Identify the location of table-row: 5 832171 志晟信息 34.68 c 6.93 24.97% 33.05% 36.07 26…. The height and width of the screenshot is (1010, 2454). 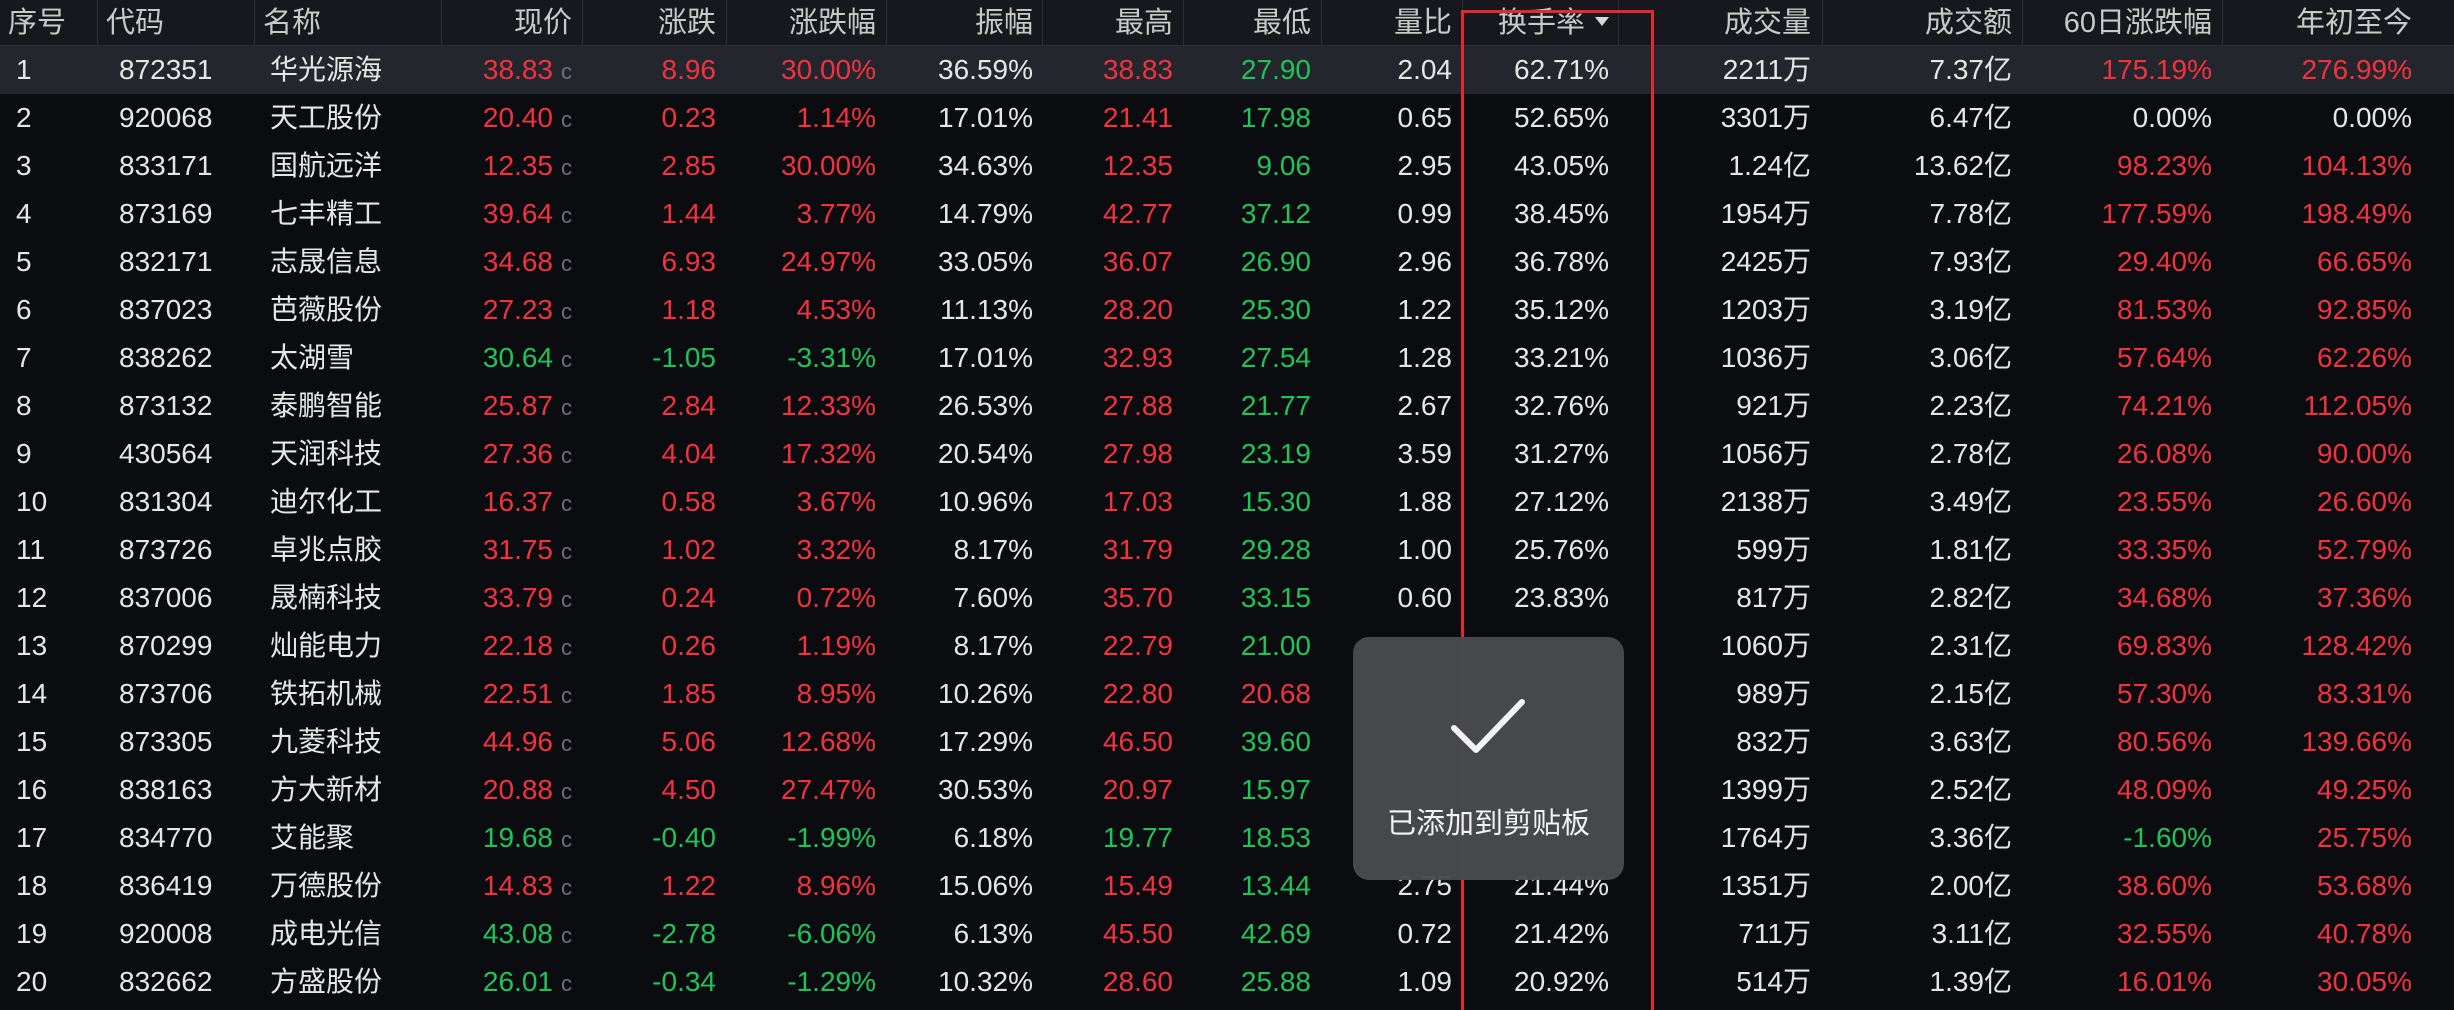
(1227, 262).